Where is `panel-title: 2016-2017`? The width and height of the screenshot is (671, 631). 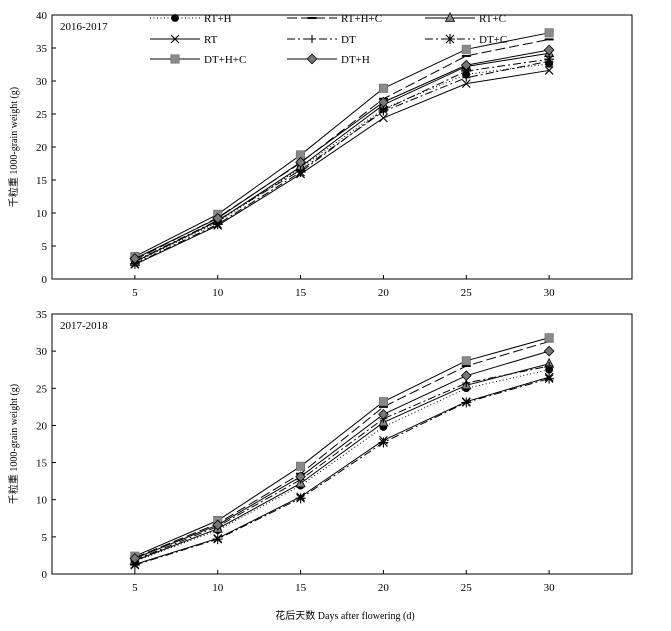
panel-title: 2016-2017 is located at coordinates (84, 27).